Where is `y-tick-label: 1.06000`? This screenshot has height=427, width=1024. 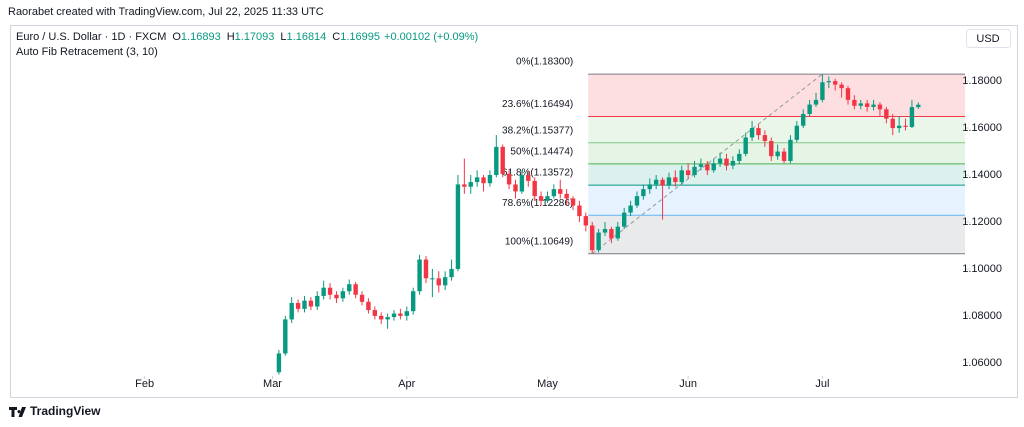 y-tick-label: 1.06000 is located at coordinates (982, 363).